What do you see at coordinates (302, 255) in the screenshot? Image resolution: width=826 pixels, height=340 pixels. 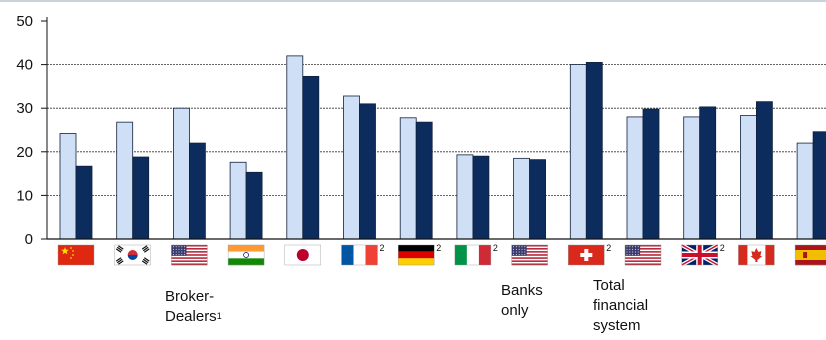 I see `japan-flag-icon` at bounding box center [302, 255].